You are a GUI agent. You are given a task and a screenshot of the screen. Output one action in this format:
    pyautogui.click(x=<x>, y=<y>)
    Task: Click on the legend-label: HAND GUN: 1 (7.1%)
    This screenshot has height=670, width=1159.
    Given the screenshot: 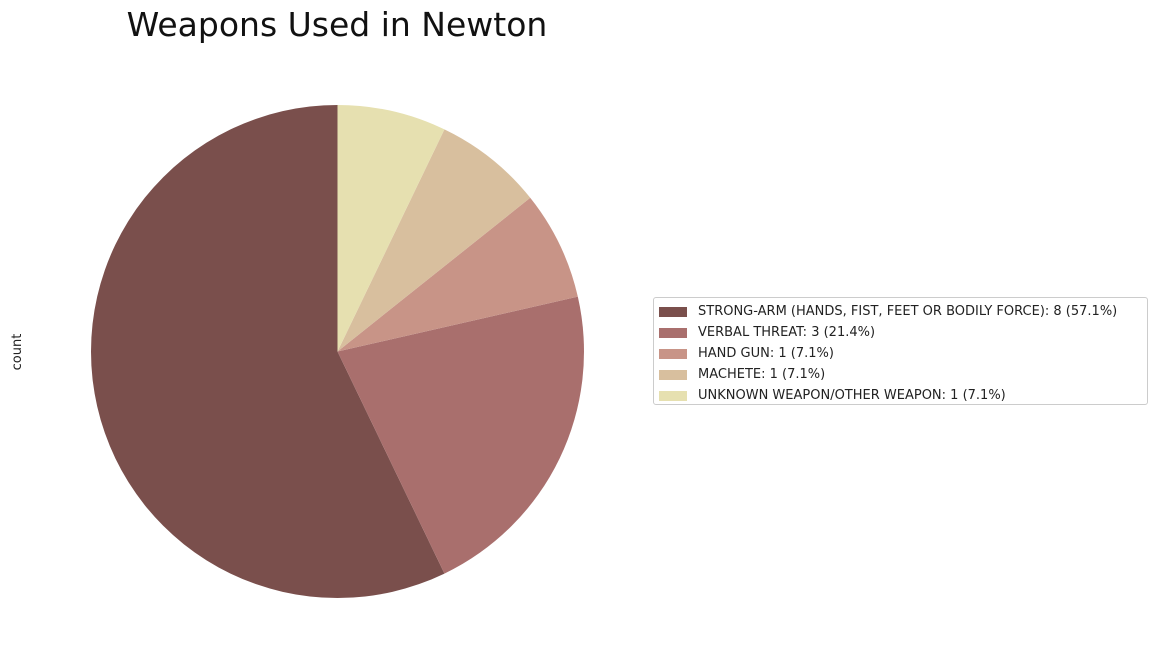 What is the action you would take?
    pyautogui.click(x=766, y=353)
    